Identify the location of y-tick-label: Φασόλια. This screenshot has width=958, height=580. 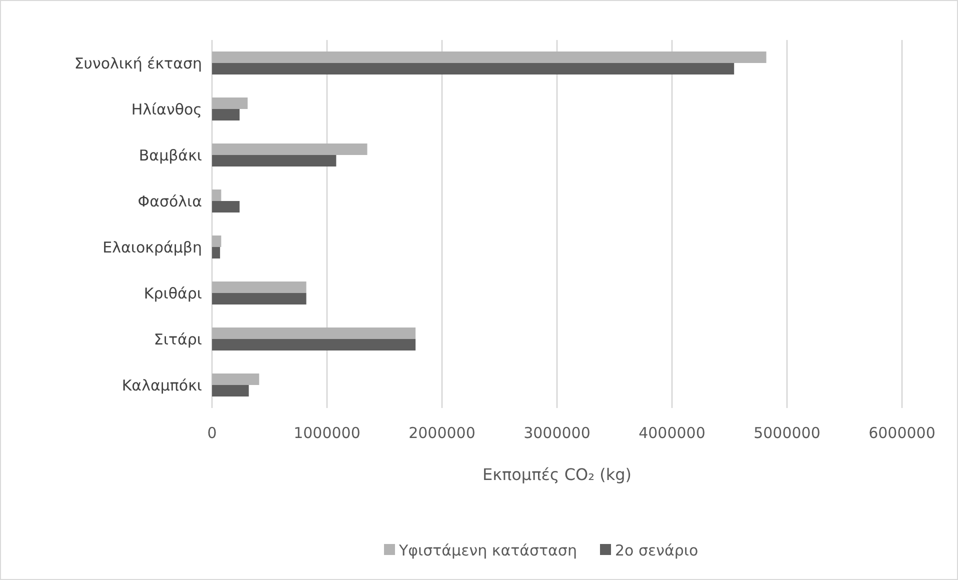
(170, 201).